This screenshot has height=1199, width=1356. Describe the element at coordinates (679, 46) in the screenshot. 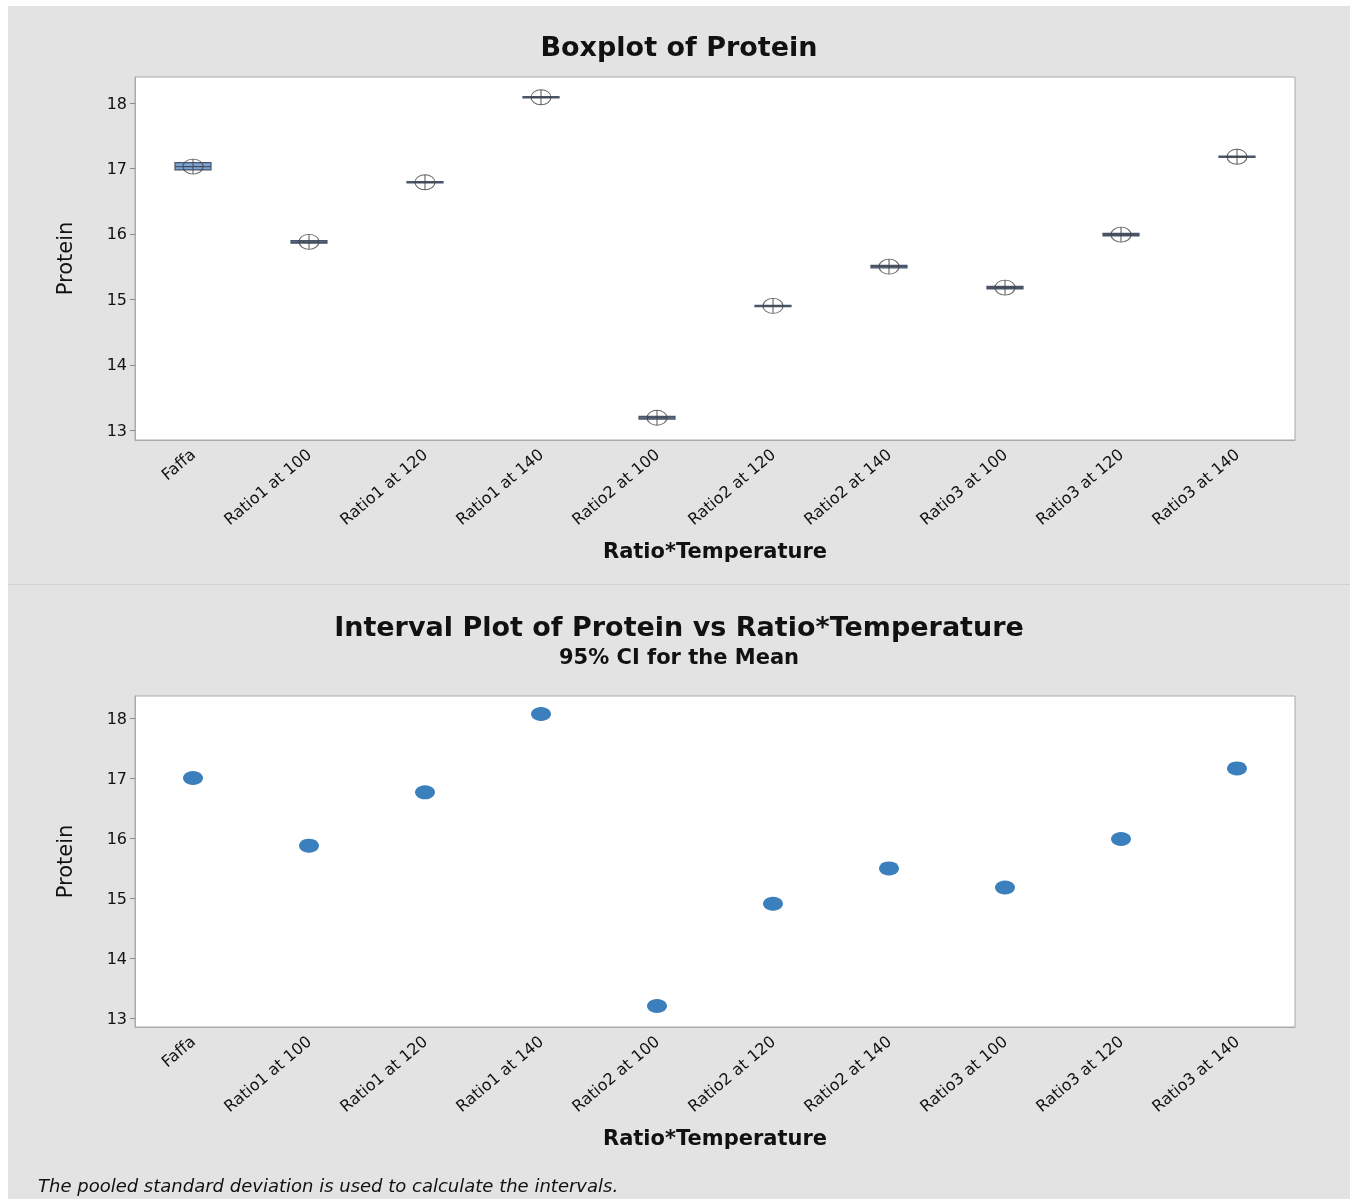

I see `chart-title: Boxplot of Protein` at that location.